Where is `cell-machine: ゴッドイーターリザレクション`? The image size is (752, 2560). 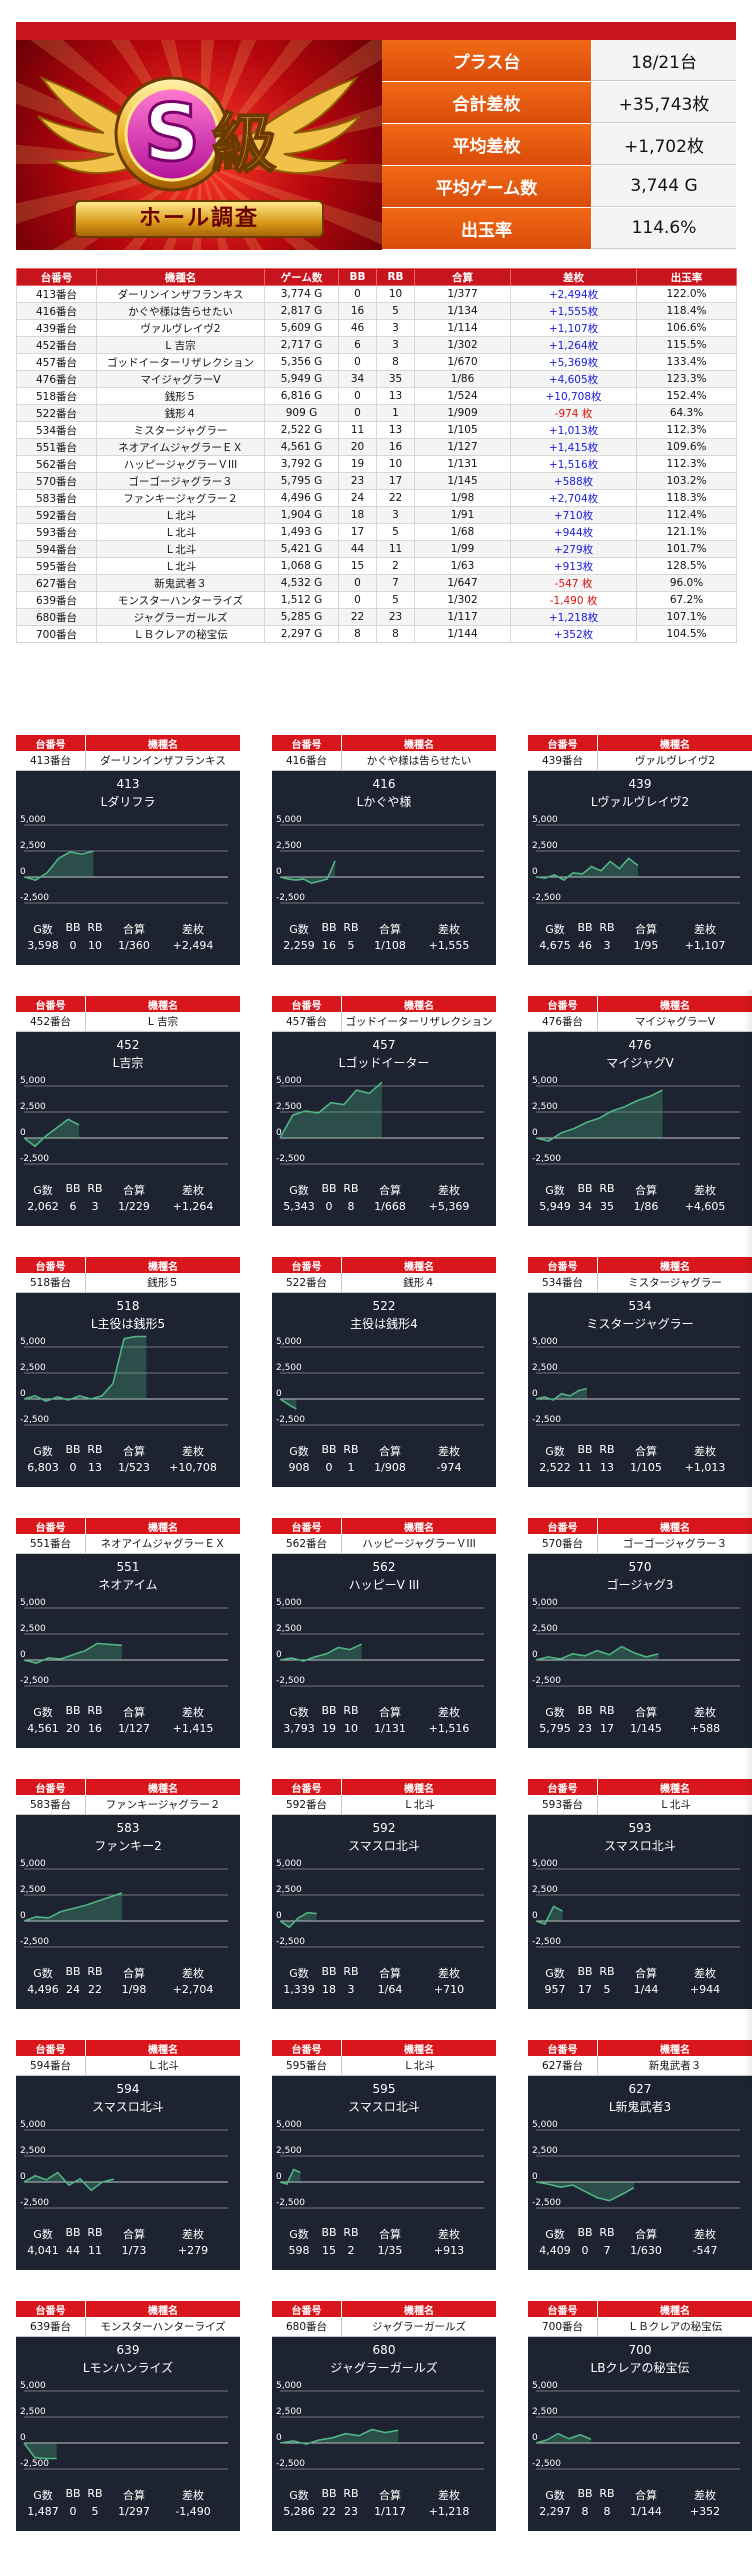
cell-machine: ゴッドイーターリザレクション is located at coordinates (180, 362).